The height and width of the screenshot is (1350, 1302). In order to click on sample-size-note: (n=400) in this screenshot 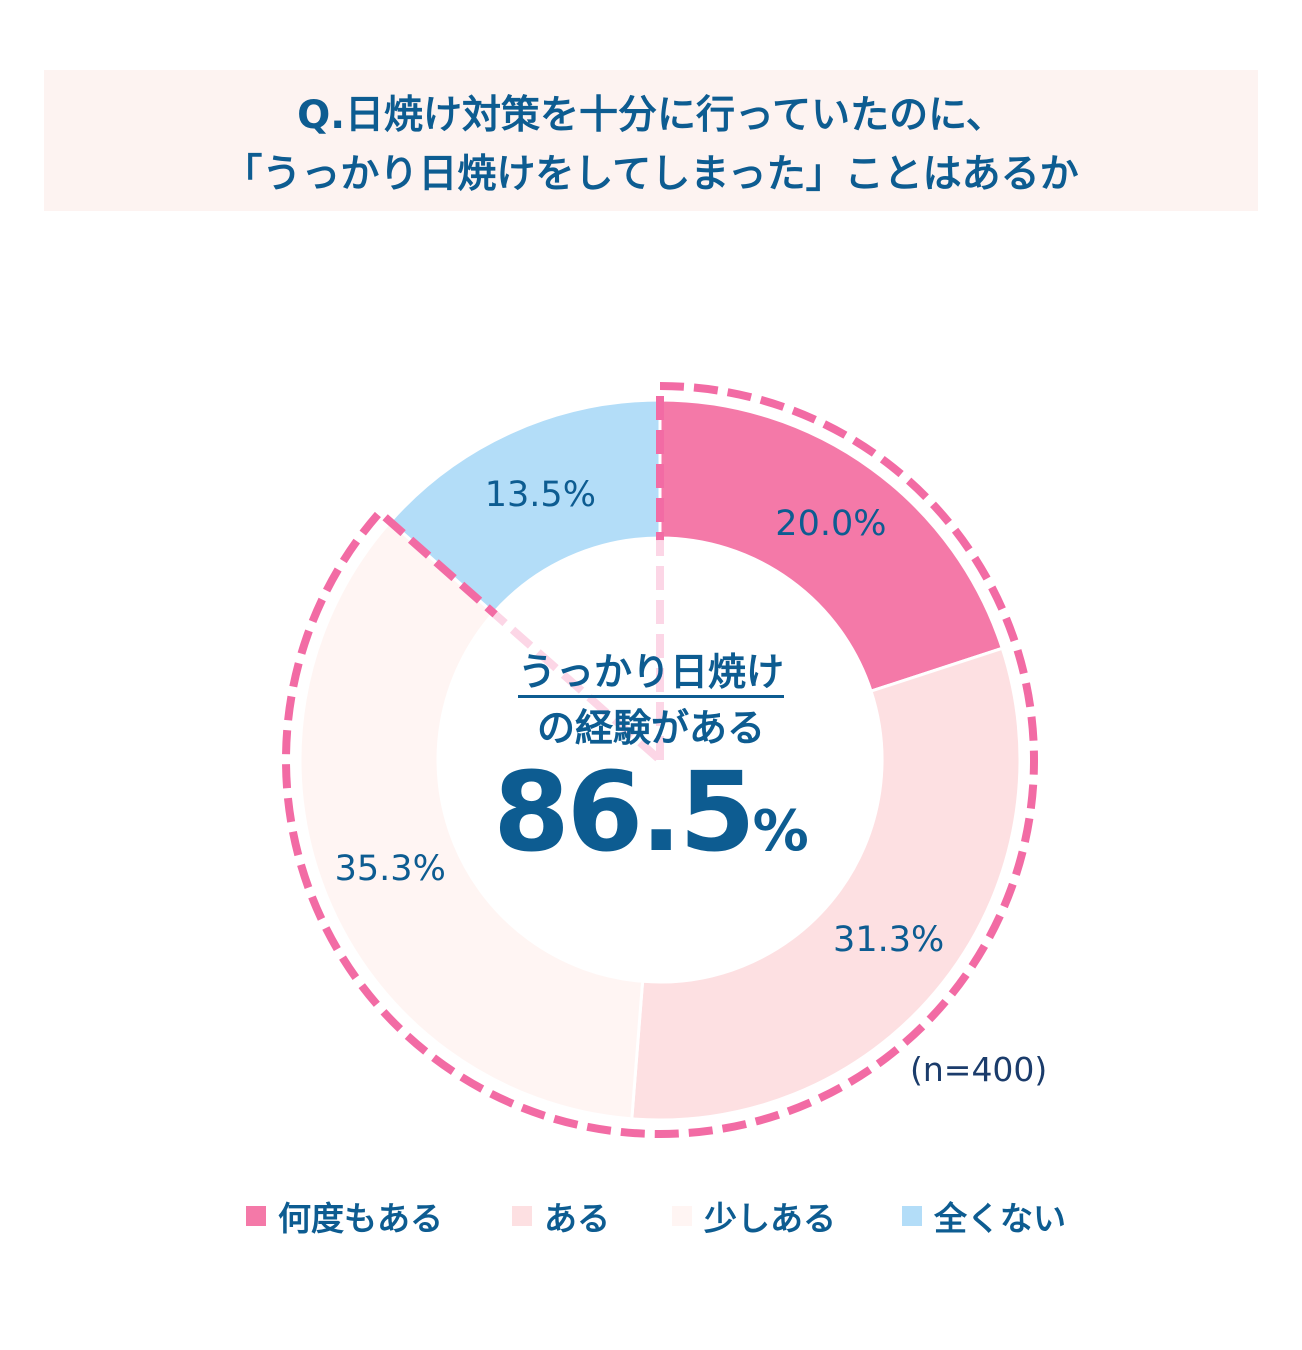, I will do `click(979, 1069)`.